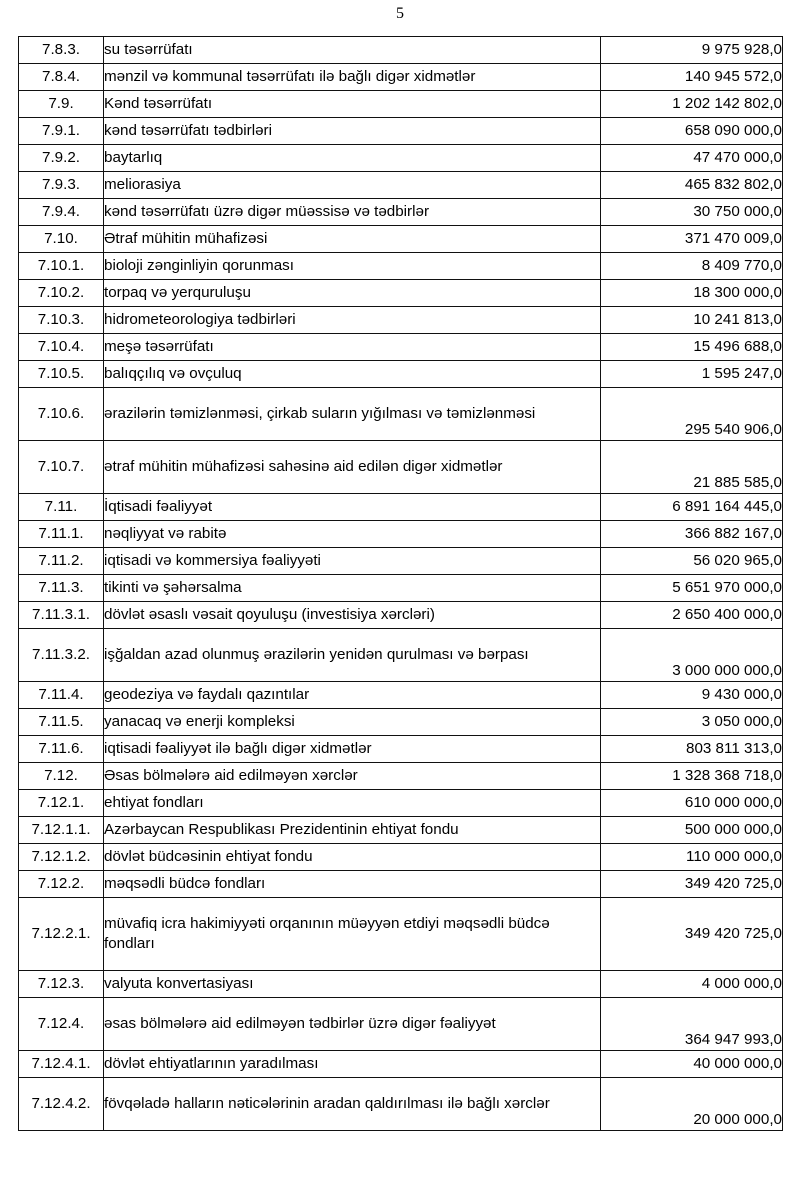  What do you see at coordinates (61, 104) in the screenshot?
I see `row-code-cell: 7.9.` at bounding box center [61, 104].